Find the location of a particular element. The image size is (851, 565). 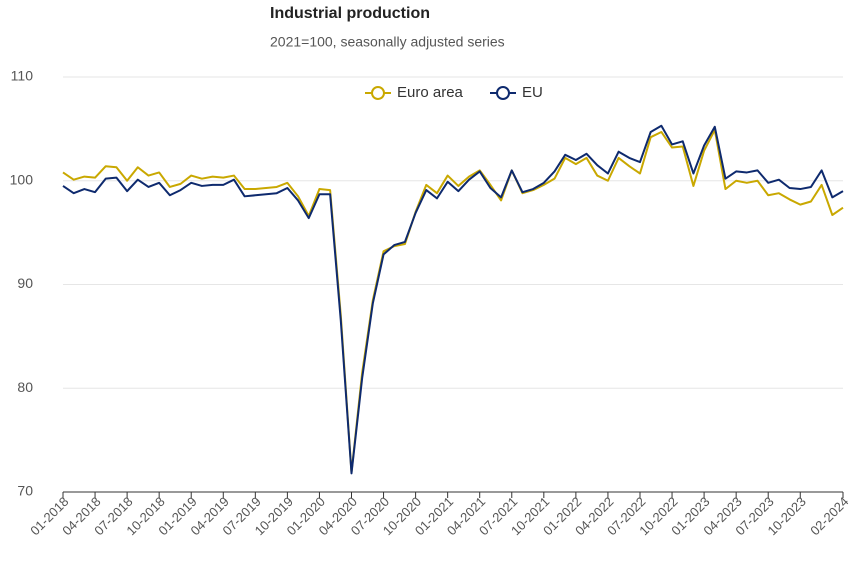

legend-label: Euro area is located at coordinates (430, 92).